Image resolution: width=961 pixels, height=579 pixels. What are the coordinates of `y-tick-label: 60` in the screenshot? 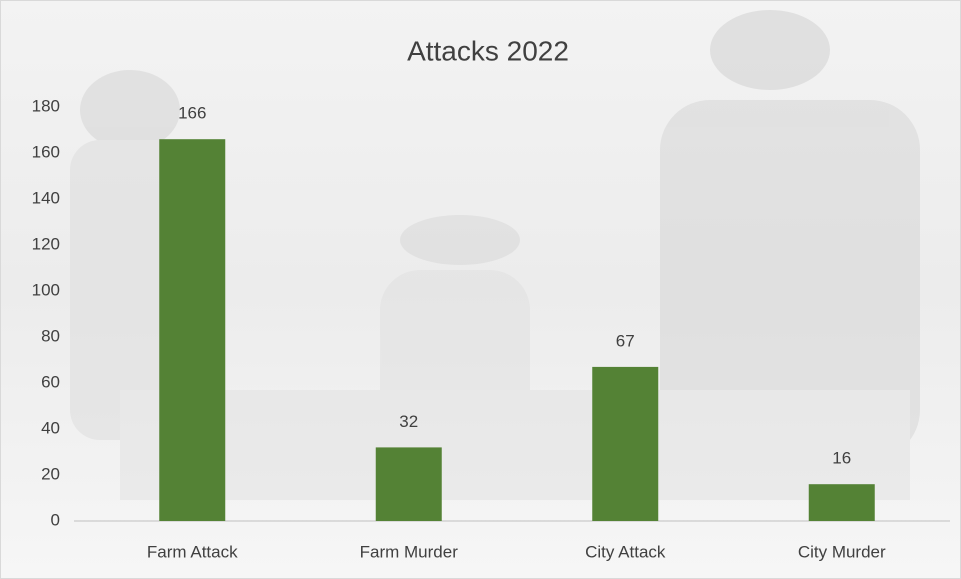 It's located at (50, 381).